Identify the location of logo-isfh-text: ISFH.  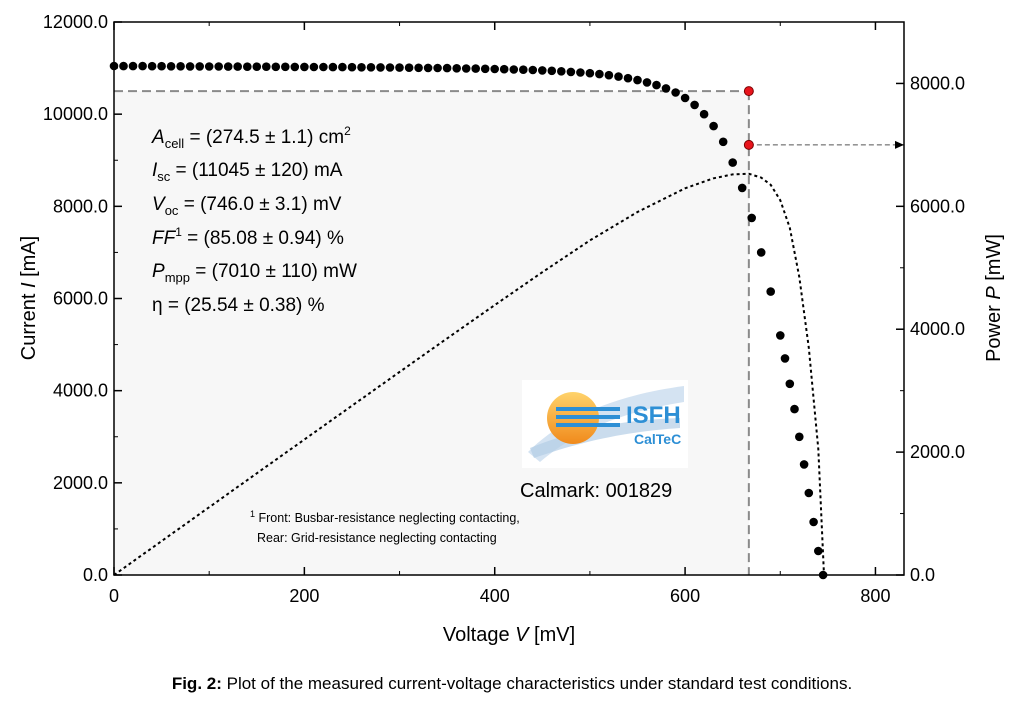
(653, 415).